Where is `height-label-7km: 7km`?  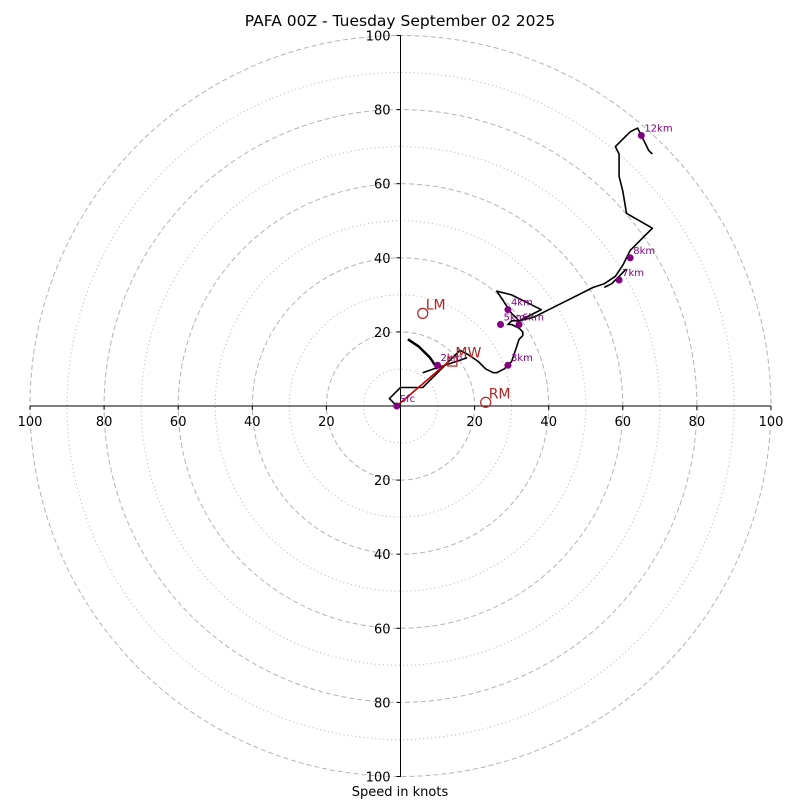 height-label-7km: 7km is located at coordinates (633, 273).